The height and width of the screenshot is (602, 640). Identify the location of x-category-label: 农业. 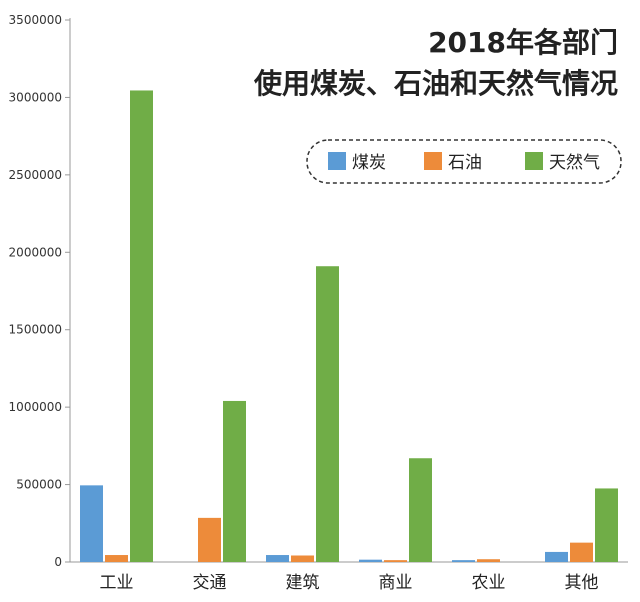
(489, 583).